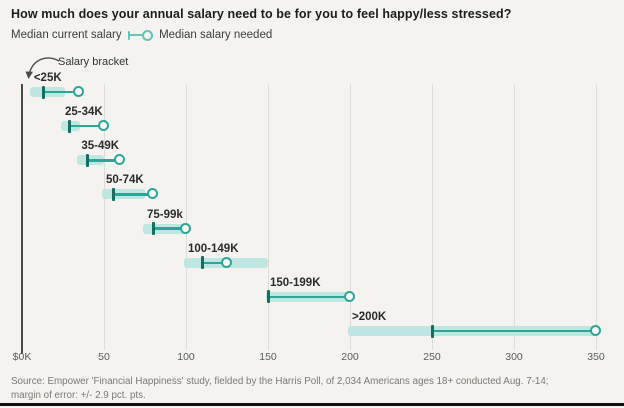  Describe the element at coordinates (100, 146) in the screenshot. I see `bracket-label: 35-49K` at that location.